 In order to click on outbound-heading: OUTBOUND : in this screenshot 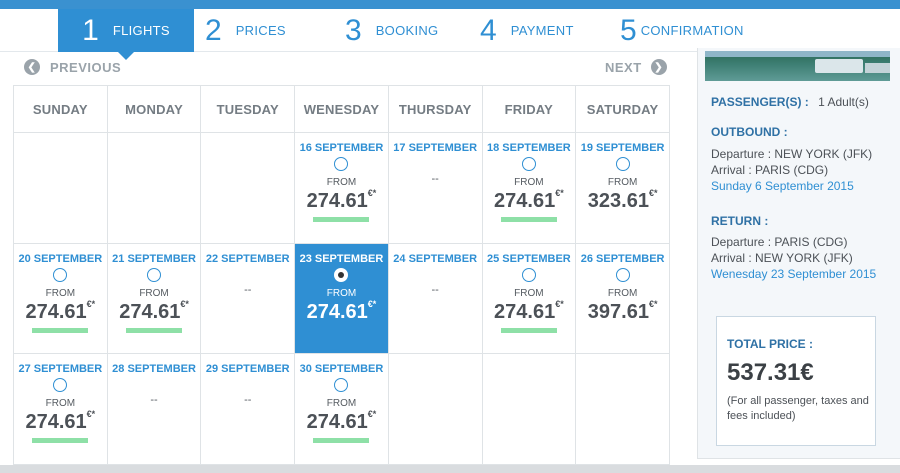, I will do `click(749, 132)`.